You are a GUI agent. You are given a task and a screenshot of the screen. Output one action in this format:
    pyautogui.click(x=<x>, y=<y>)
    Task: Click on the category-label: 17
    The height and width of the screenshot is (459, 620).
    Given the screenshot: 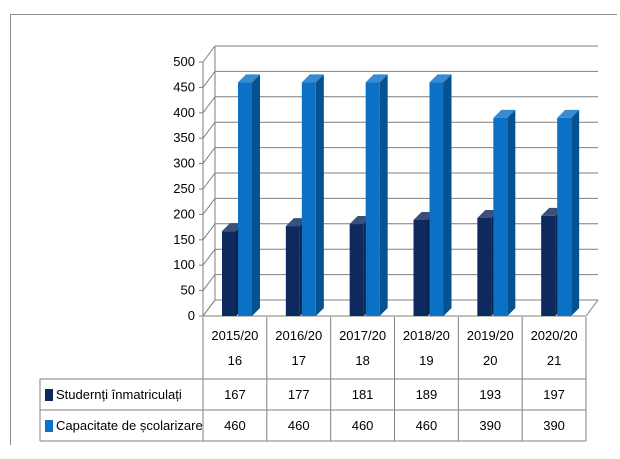 What is the action you would take?
    pyautogui.click(x=299, y=360)
    